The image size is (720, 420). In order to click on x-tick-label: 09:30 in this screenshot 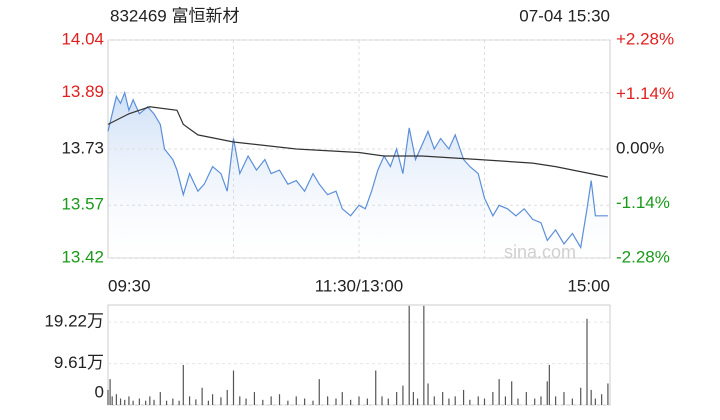, I will do `click(129, 285)`.